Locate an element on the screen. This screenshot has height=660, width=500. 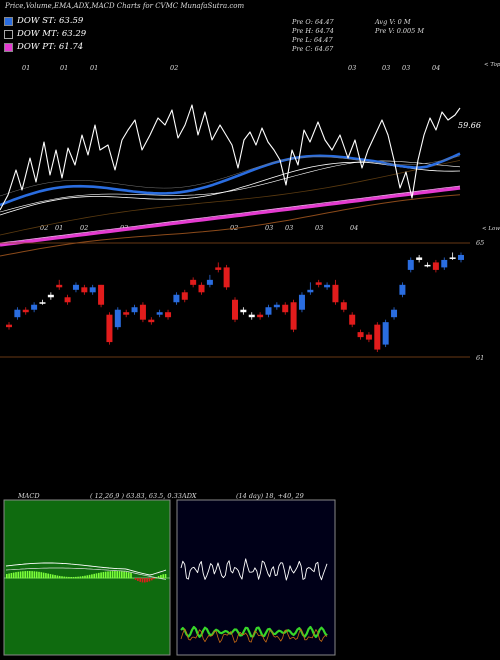
macd-title: MACD is located at coordinates (29, 496).